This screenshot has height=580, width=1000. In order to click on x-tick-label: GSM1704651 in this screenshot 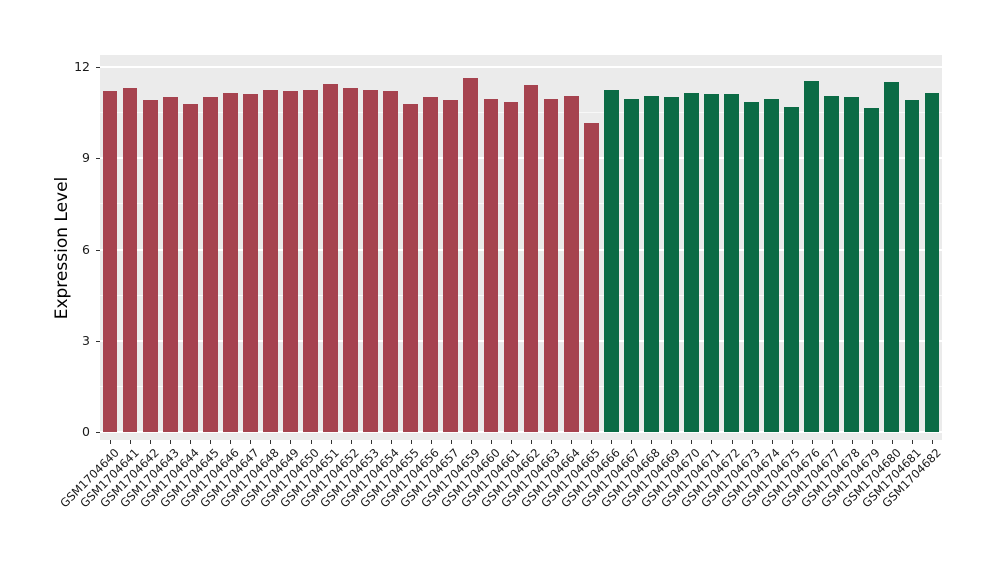, I will do `click(310, 478)`.